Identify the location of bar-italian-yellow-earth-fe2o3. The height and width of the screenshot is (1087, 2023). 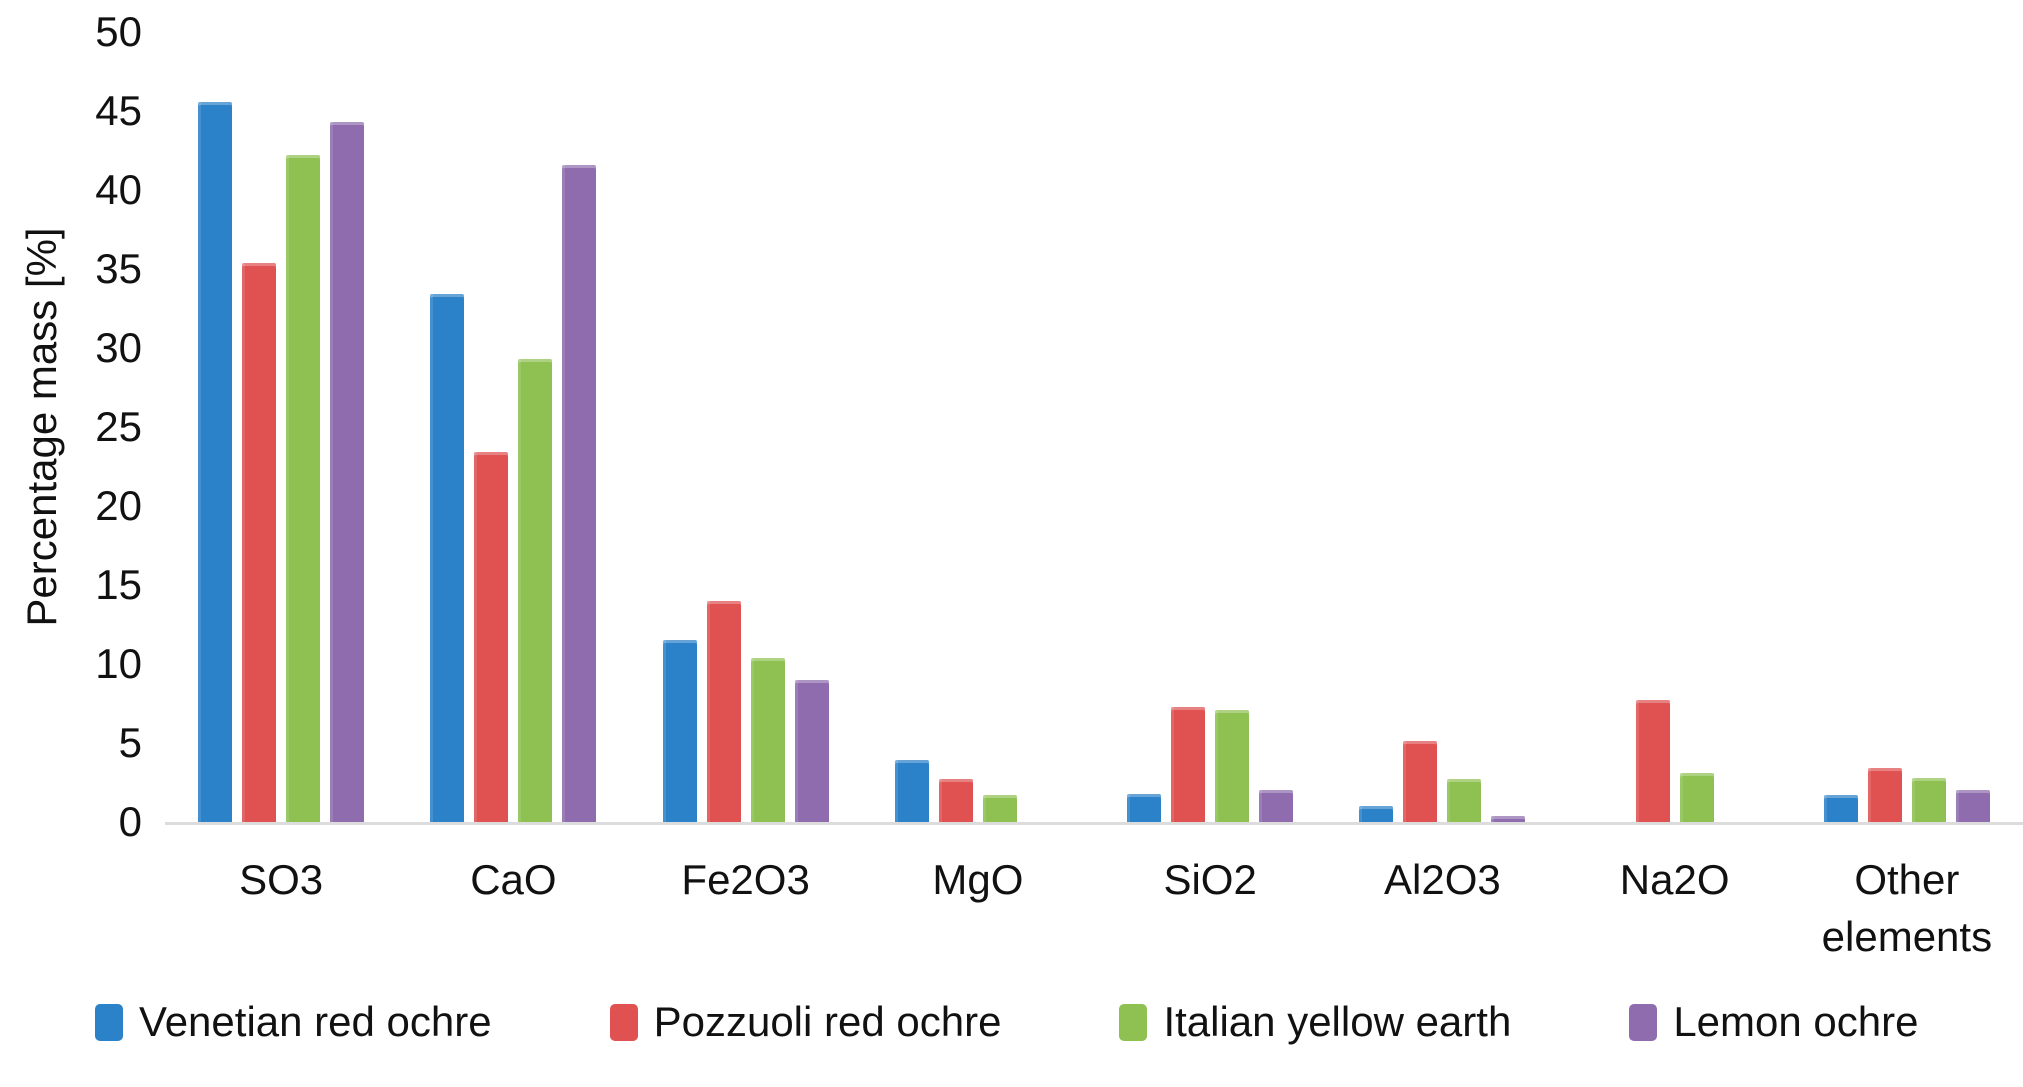
(767, 739).